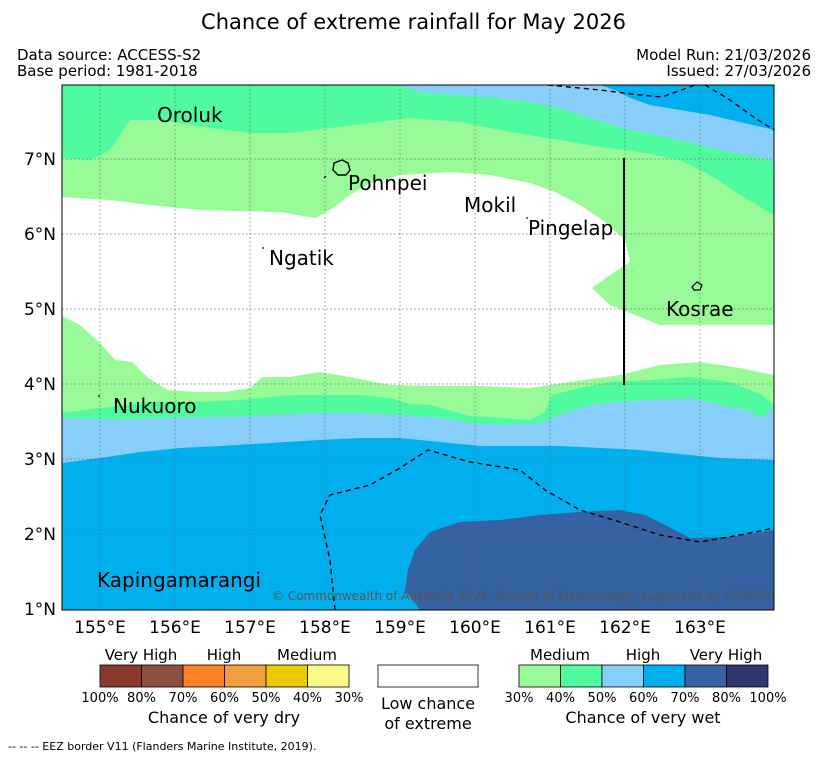 Image resolution: width=827 pixels, height=758 pixels. Describe the element at coordinates (40, 160) in the screenshot. I see `lat-tick: 7°N` at that location.